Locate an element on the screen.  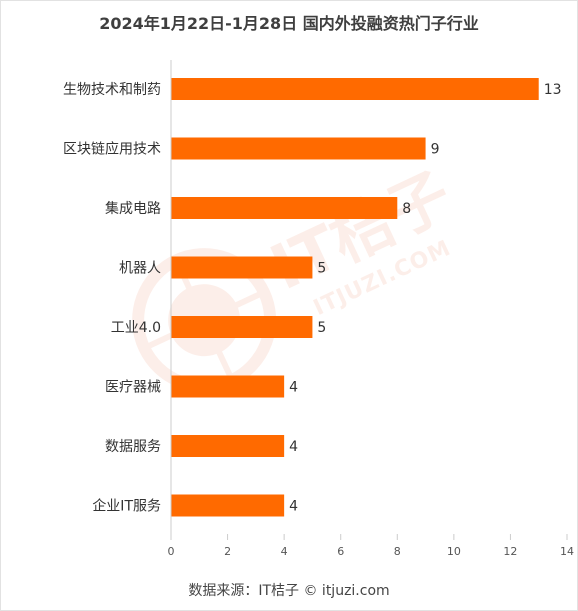
x-tick-label: 0 is located at coordinates (171, 551).